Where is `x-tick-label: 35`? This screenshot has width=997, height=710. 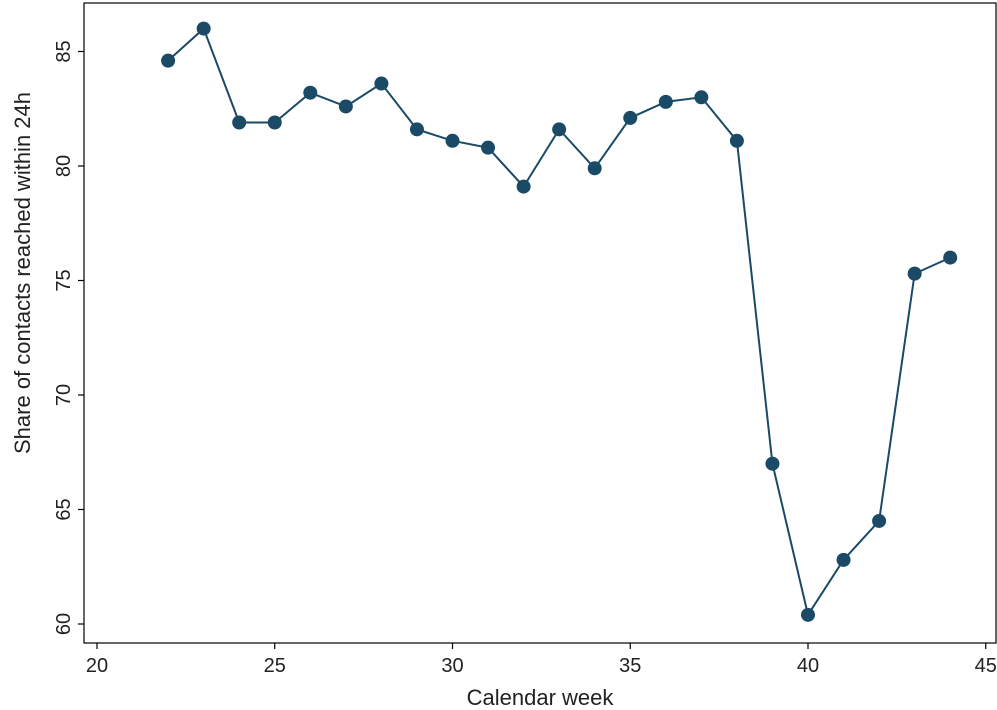
x-tick-label: 35 is located at coordinates (630, 666).